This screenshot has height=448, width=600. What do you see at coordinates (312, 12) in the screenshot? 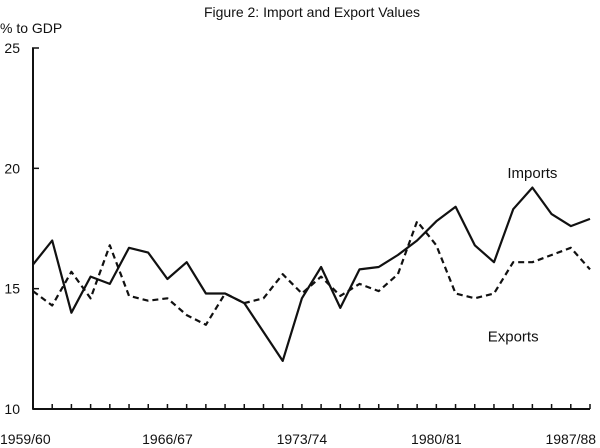
I see `chart-title: Figure 2: Import and Export Values` at bounding box center [312, 12].